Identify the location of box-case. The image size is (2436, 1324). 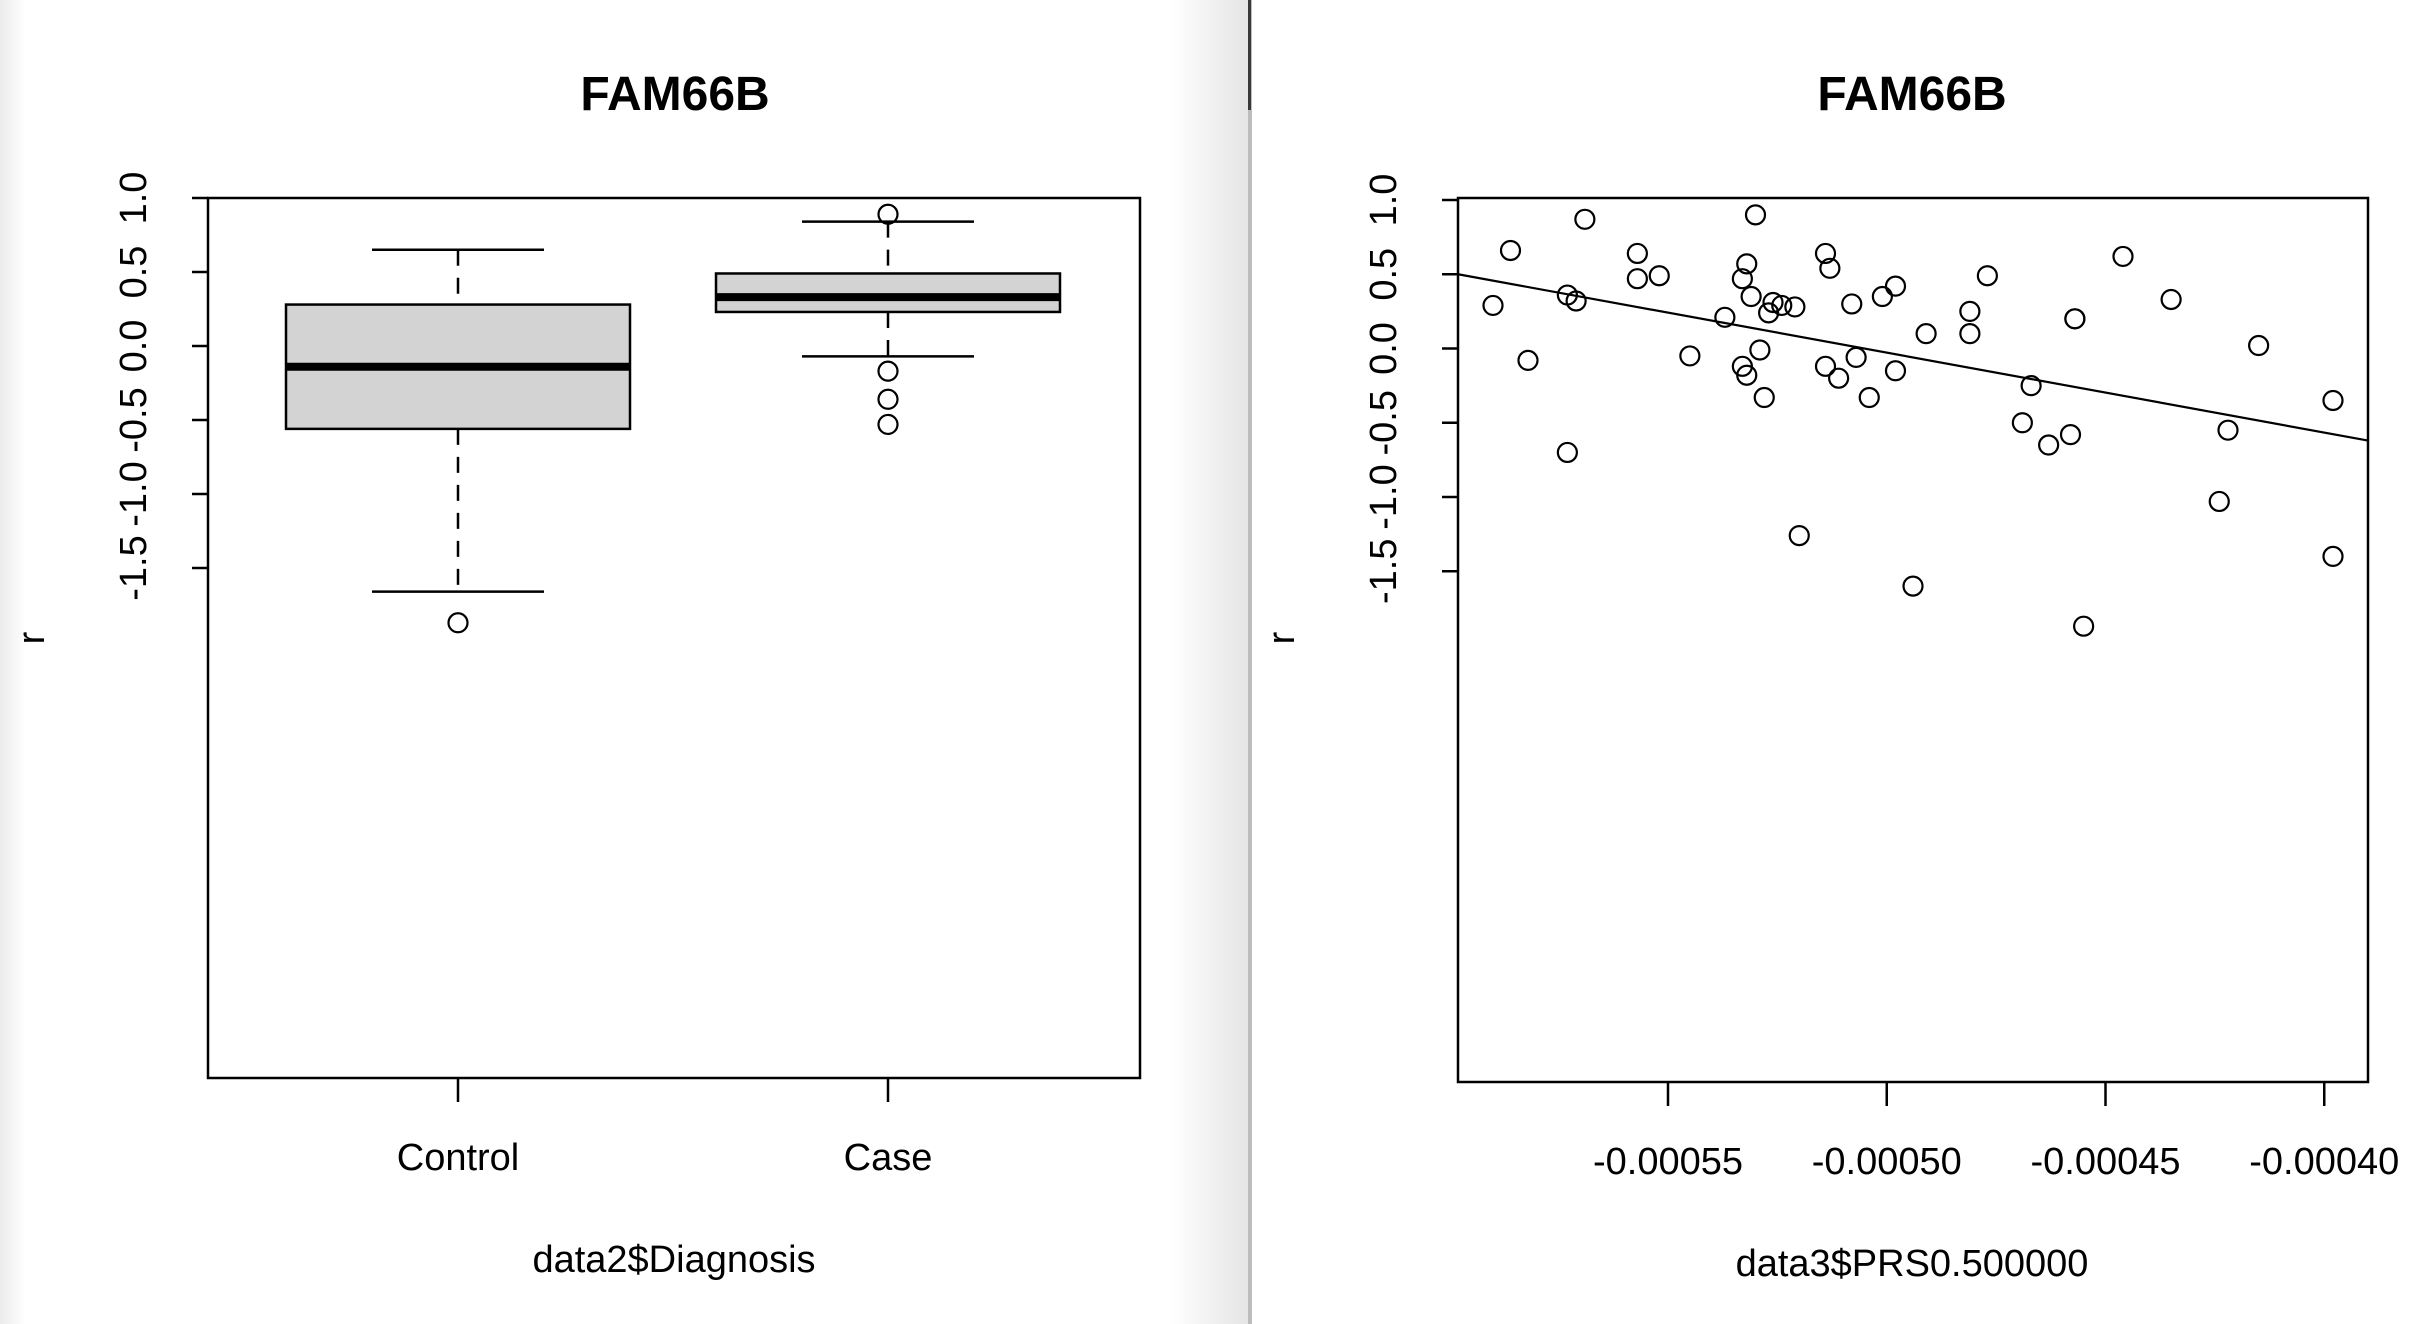
(888, 319).